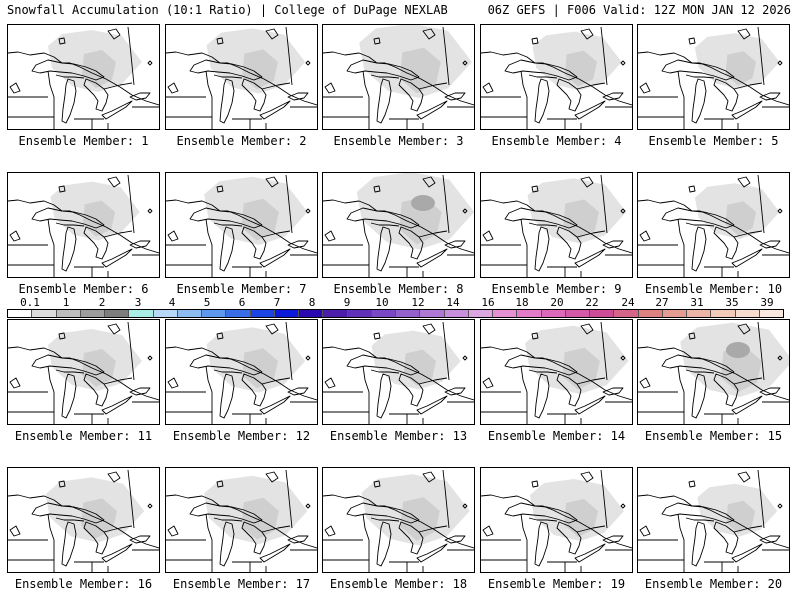 The width and height of the screenshot is (800, 600). Describe the element at coordinates (713, 141) in the screenshot. I see `ensemble-member-label: Ensemble Member: 5` at that location.